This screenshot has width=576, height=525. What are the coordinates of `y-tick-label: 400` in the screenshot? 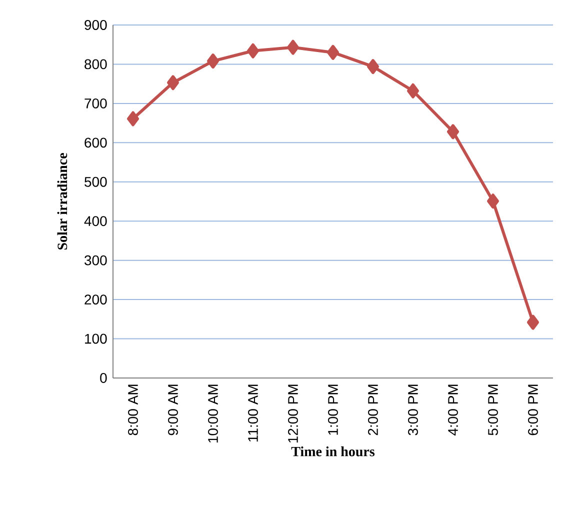 It's located at (95, 221).